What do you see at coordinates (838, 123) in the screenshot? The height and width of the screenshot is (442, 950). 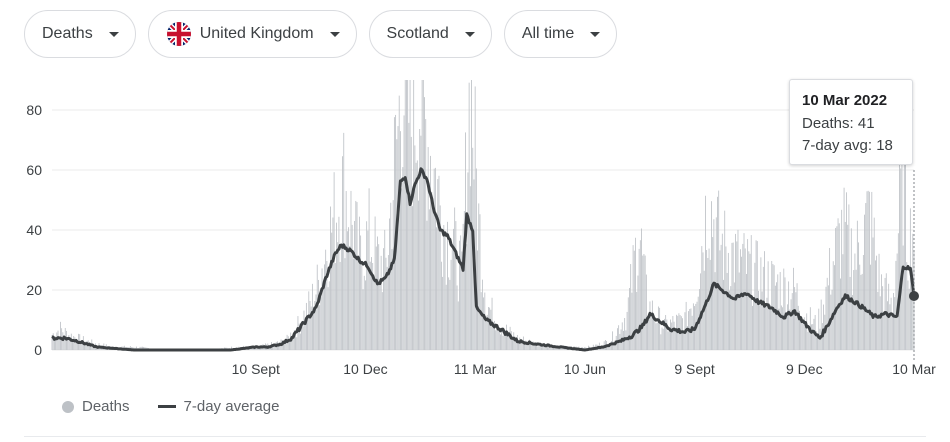 I see `tooltip-deaths: Deaths: 41` at bounding box center [838, 123].